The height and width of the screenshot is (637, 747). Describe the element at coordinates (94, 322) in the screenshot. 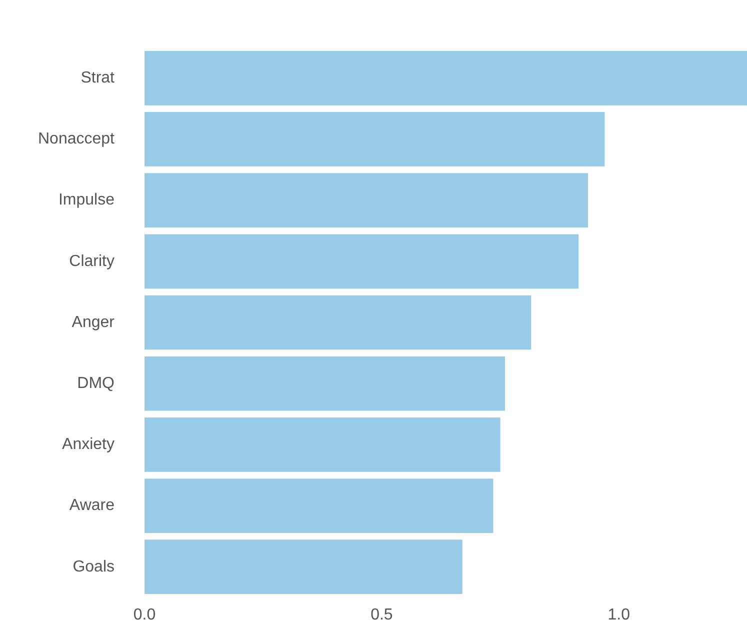

I see `y-tick-label: Anger` at that location.